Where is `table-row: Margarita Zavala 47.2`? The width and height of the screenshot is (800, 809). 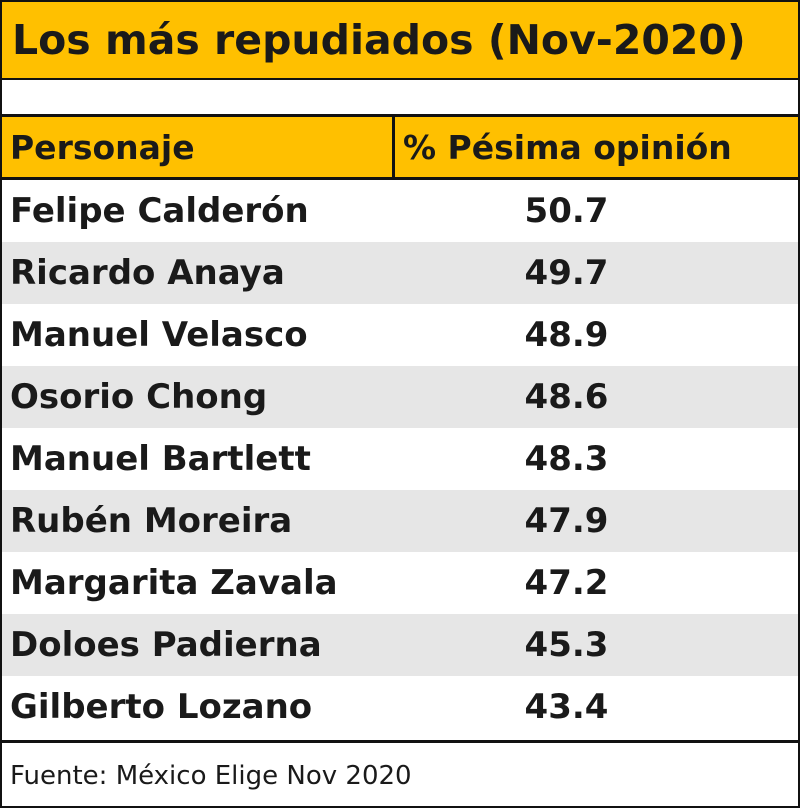 table-row: Margarita Zavala 47.2 is located at coordinates (400, 583).